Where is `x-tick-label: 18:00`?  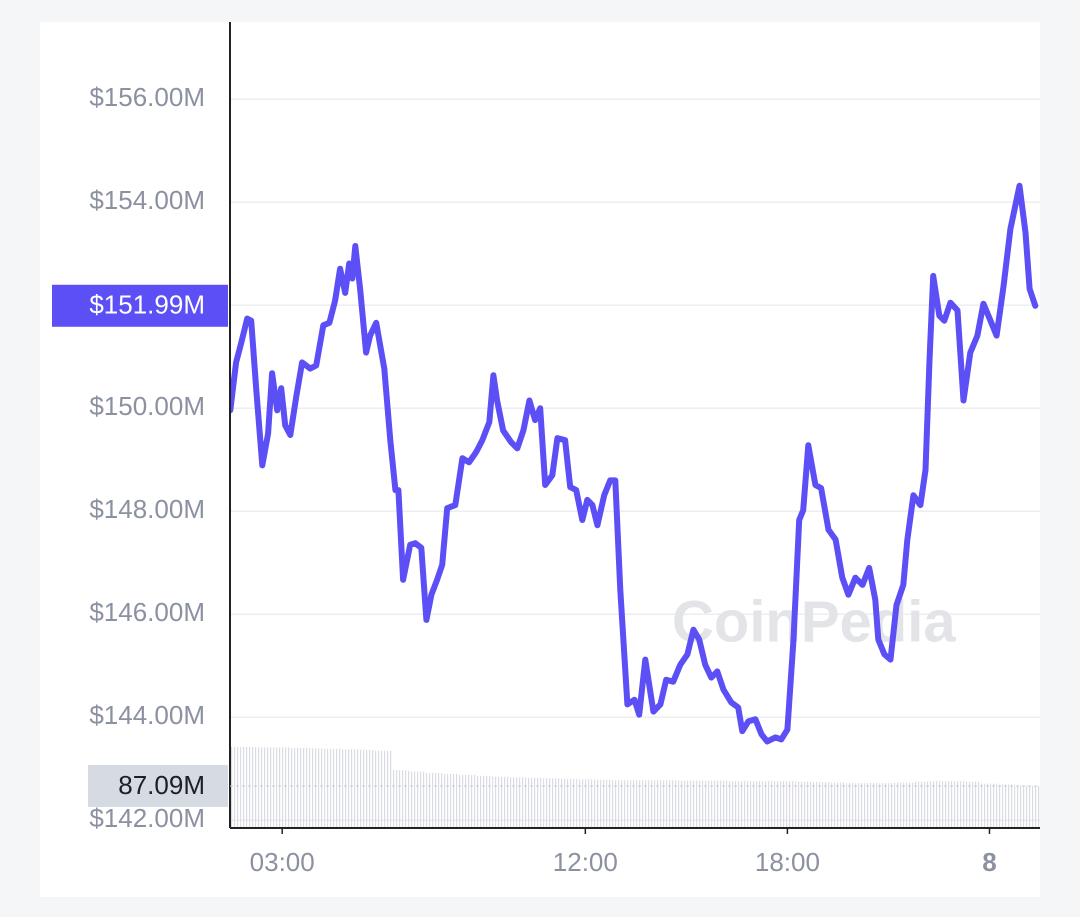
x-tick-label: 18:00 is located at coordinates (787, 862).